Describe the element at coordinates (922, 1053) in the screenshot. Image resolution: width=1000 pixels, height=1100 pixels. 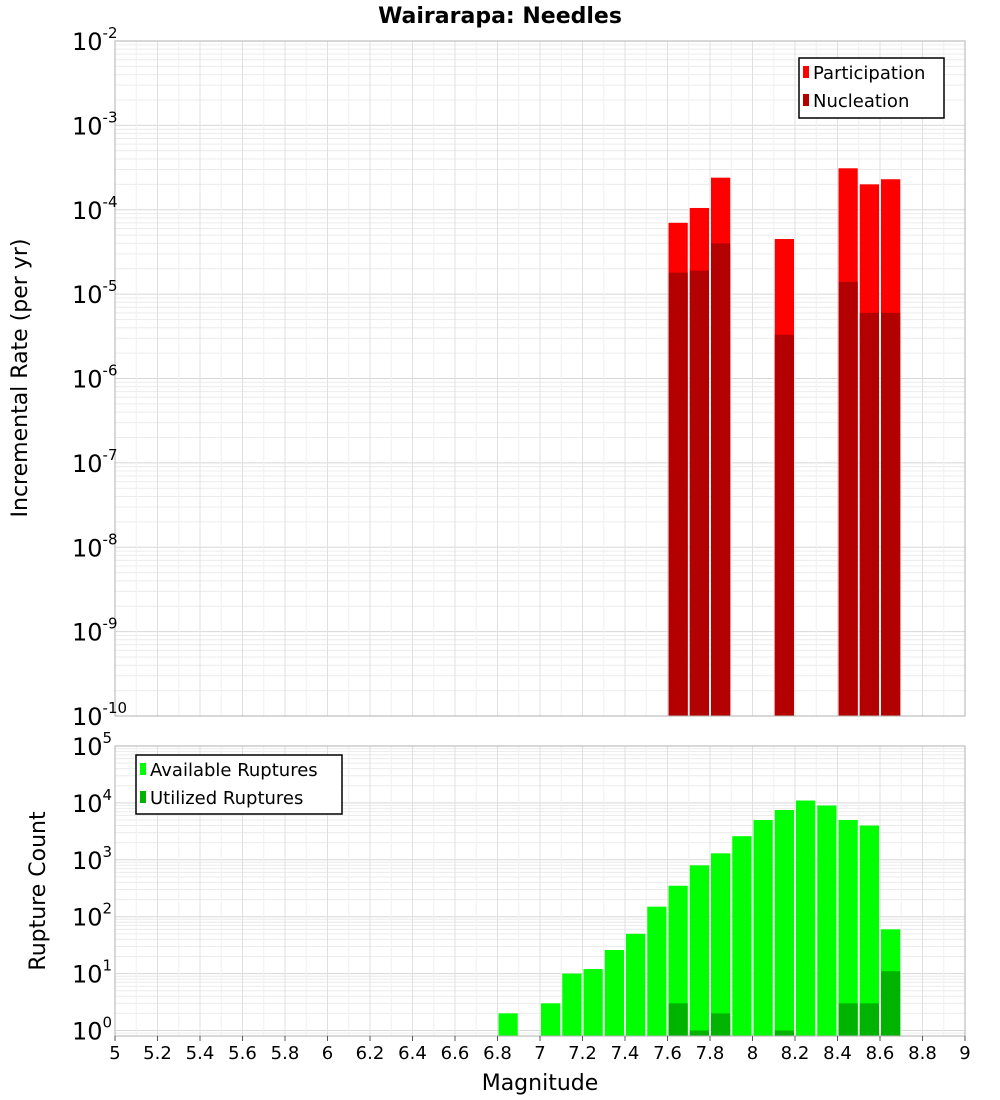
I see `x-tick-label: 8.8` at that location.